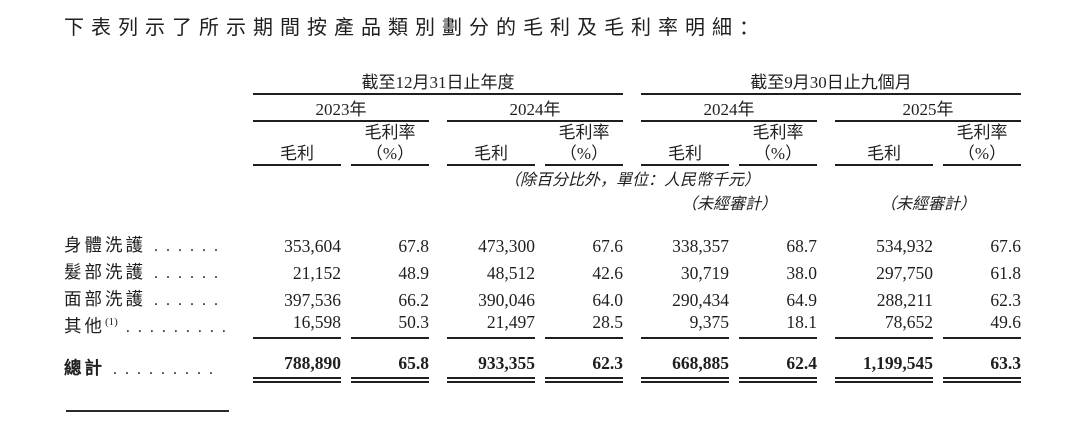  I want to click on gp-2023: 397,536, so click(312, 300).